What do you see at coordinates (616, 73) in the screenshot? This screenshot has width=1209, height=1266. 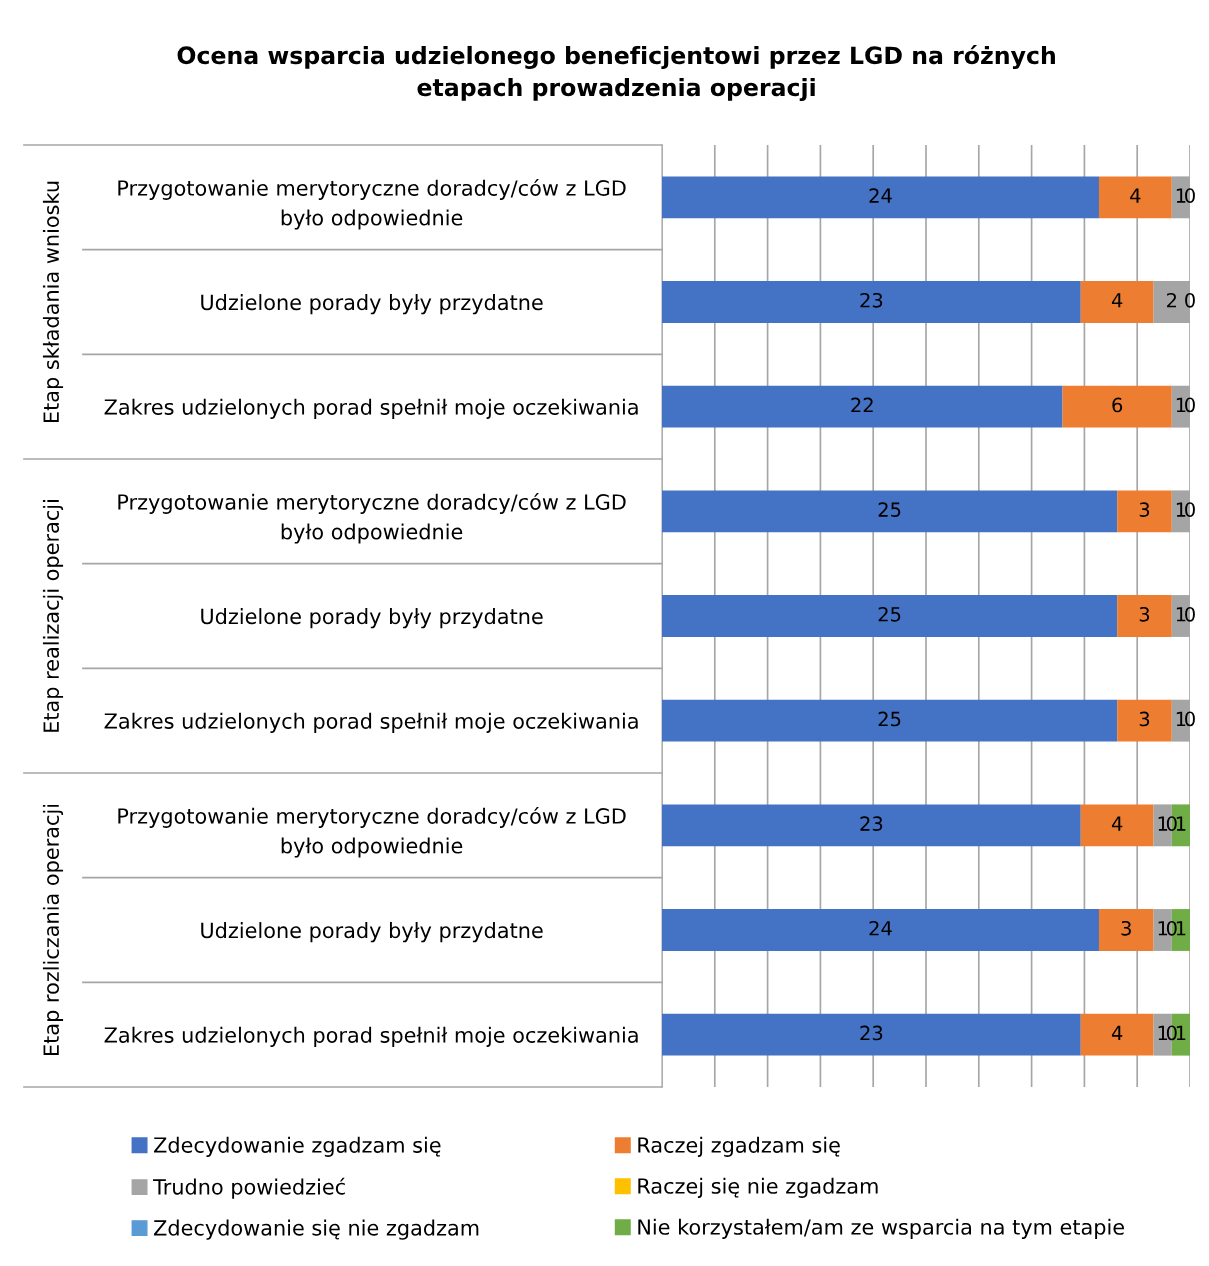 I see `chart-title: Ocena wsparcia udzielonego beneficjentowi przez LGD na różnych etapach prowadzenia operacji` at bounding box center [616, 73].